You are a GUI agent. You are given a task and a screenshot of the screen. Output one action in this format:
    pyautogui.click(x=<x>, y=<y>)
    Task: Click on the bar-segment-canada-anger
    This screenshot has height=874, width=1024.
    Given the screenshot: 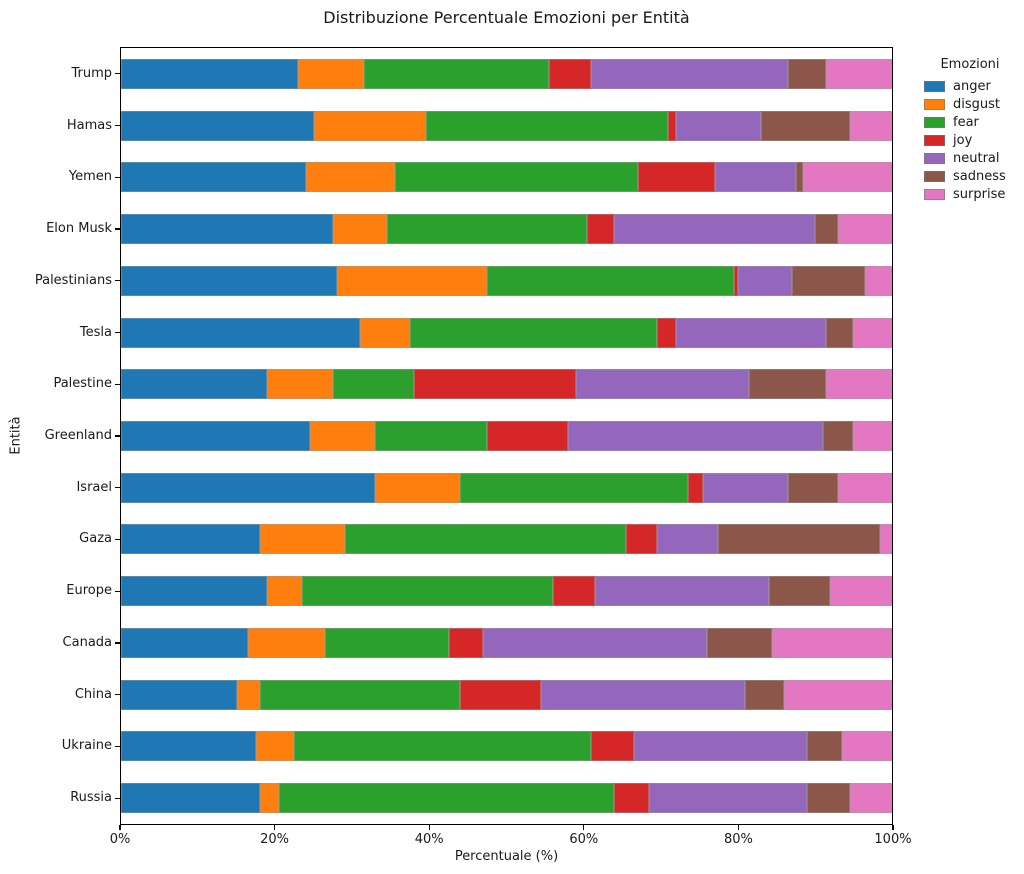 What is the action you would take?
    pyautogui.click(x=185, y=642)
    